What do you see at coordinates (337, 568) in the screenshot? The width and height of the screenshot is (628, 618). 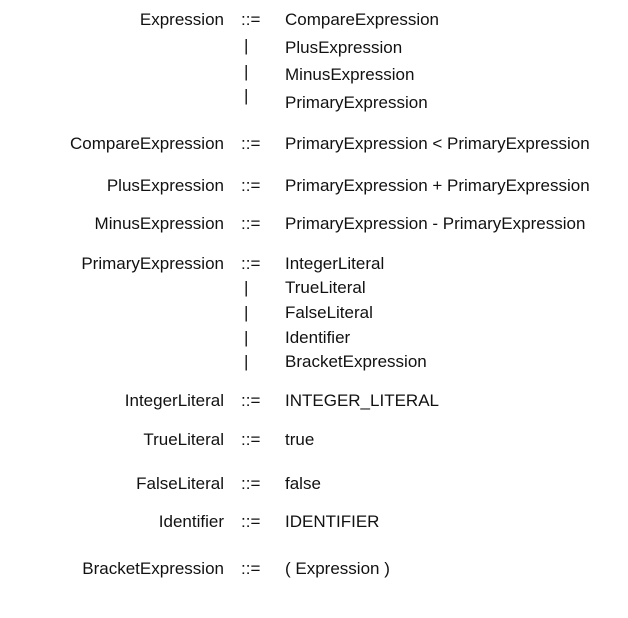 I see `rule-body-bracket-expression: ( Expression )` at bounding box center [337, 568].